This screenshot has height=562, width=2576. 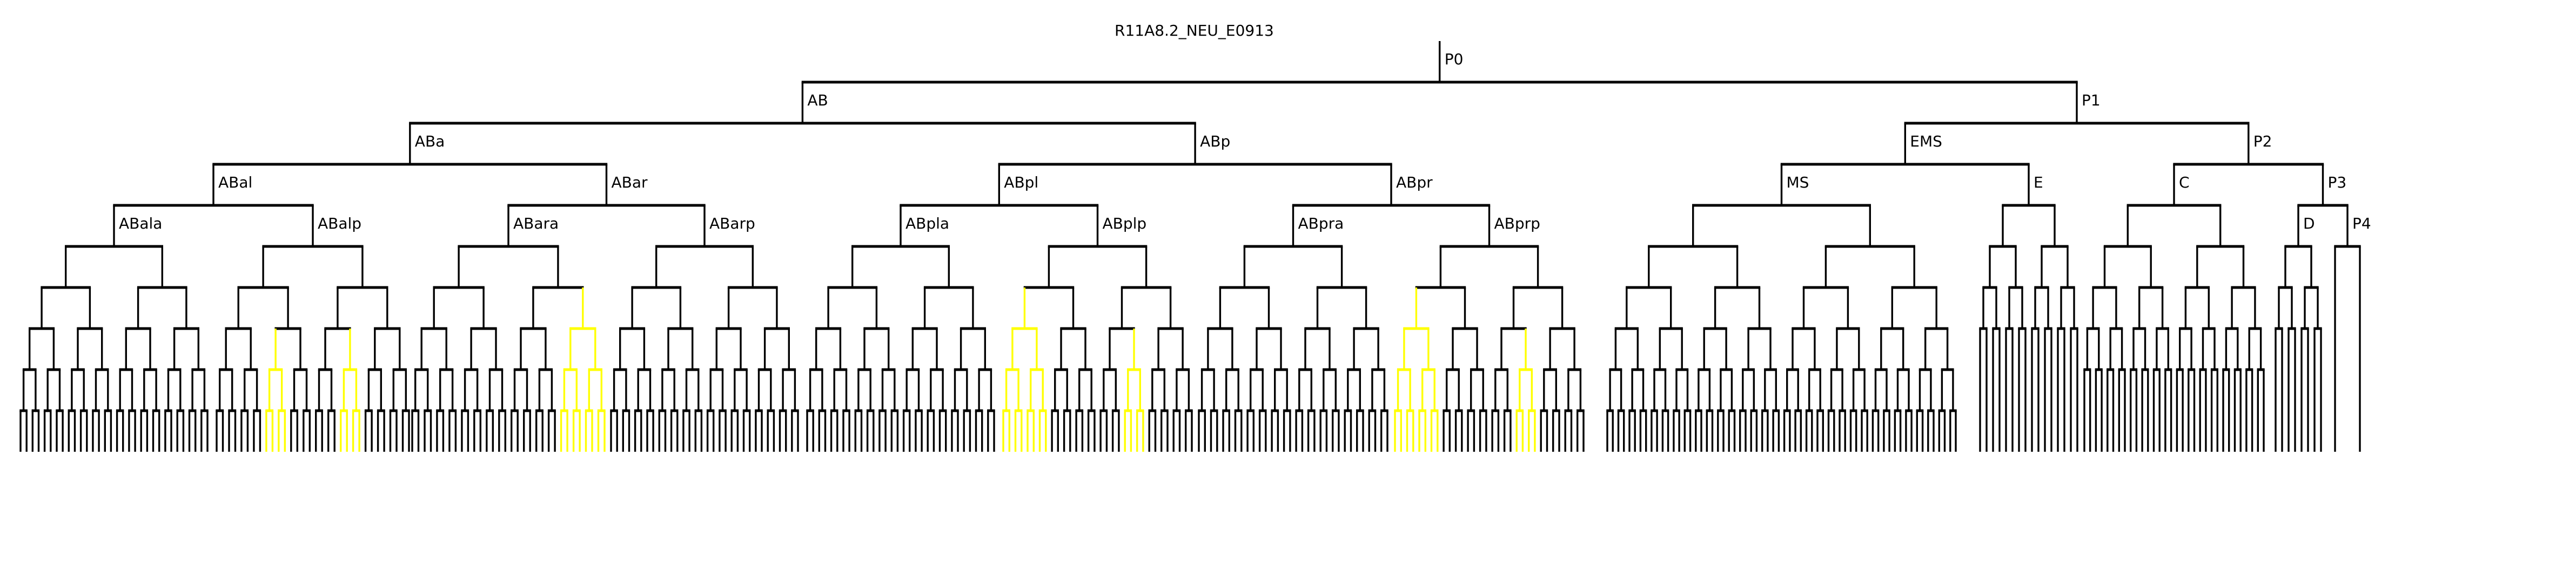 I want to click on node-label-ABala: ABala, so click(x=140, y=223).